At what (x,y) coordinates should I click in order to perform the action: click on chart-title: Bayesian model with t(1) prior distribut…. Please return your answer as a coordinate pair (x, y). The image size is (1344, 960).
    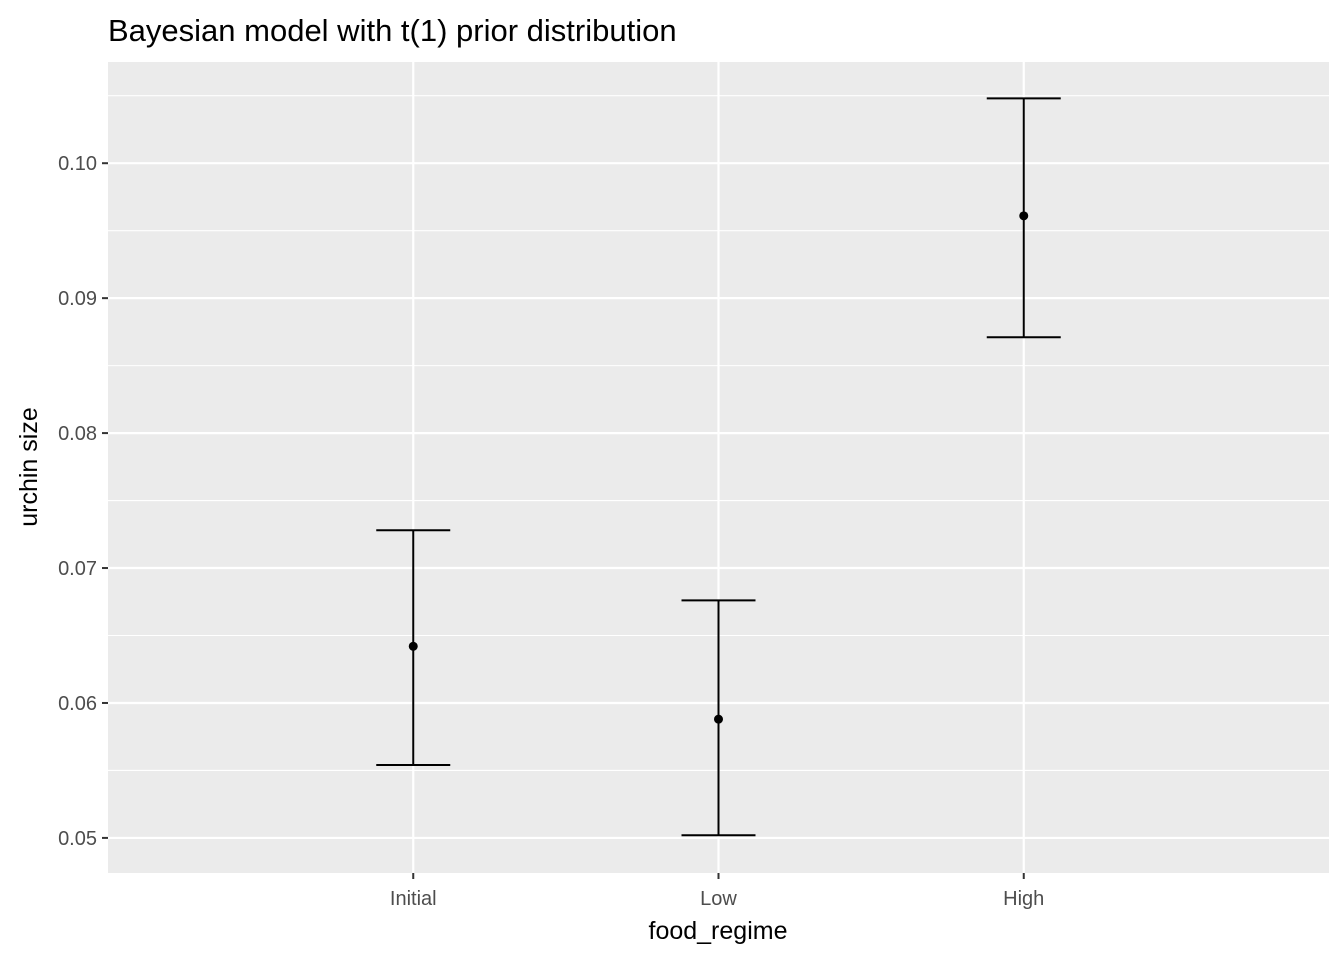
    Looking at the image, I should click on (392, 30).